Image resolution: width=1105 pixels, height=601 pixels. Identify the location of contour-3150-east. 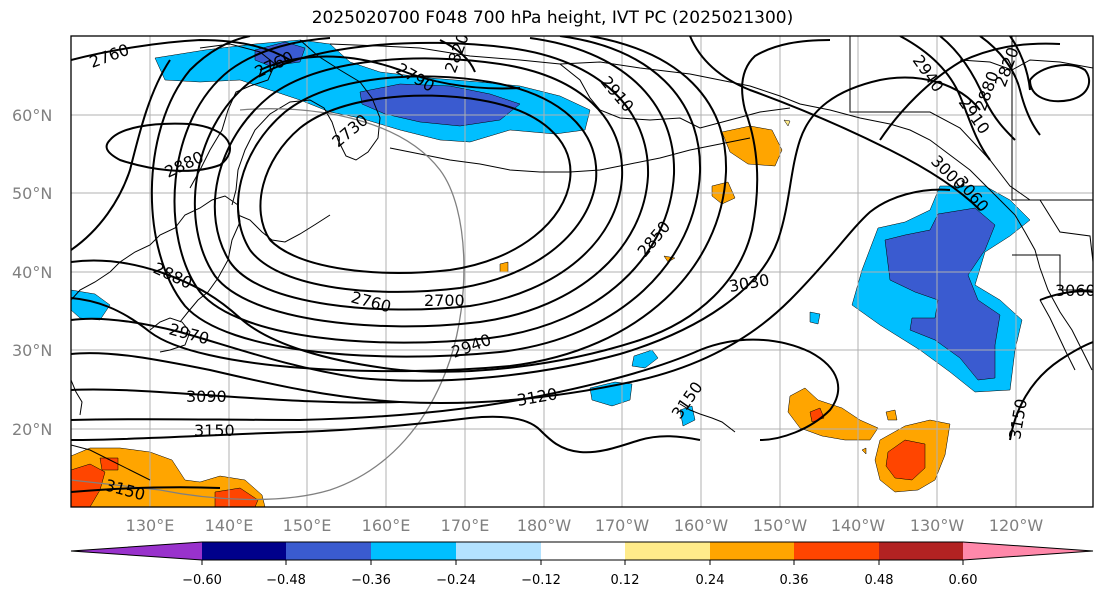
(1051, 391).